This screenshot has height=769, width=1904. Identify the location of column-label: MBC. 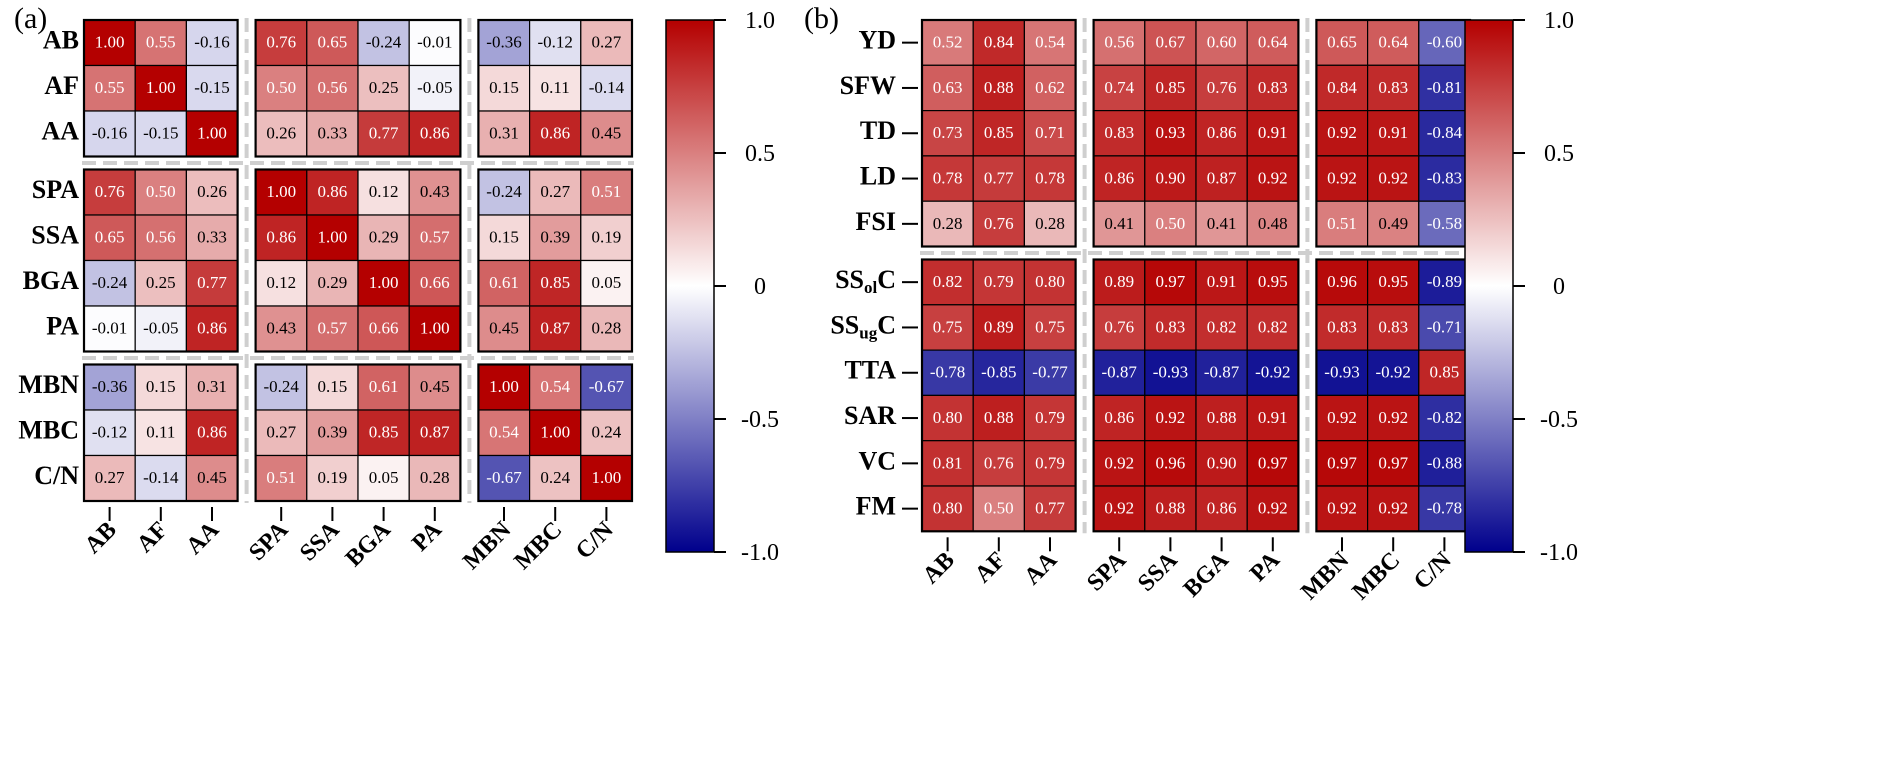
(1376, 576).